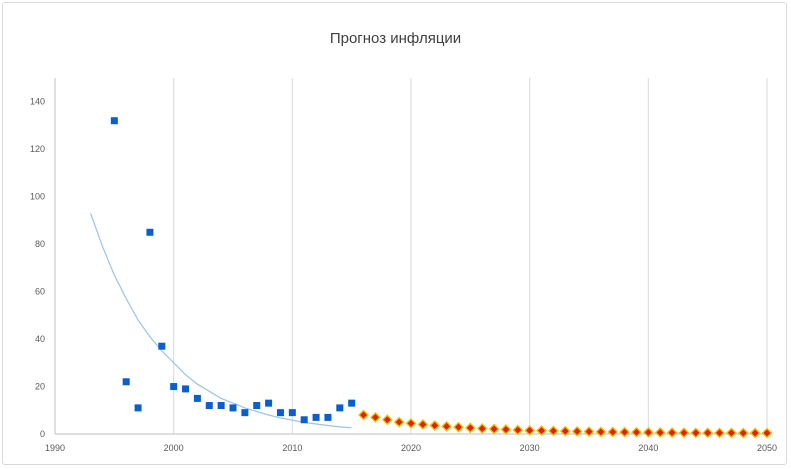 This screenshot has height=469, width=791. What do you see at coordinates (767, 448) in the screenshot?
I see `x-tick-label: 2050` at bounding box center [767, 448].